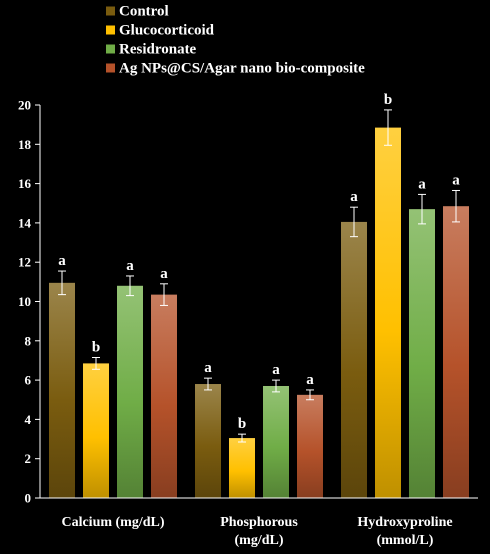 The height and width of the screenshot is (554, 490). What do you see at coordinates (25, 222) in the screenshot?
I see `y-tick-label: 14` at bounding box center [25, 222].